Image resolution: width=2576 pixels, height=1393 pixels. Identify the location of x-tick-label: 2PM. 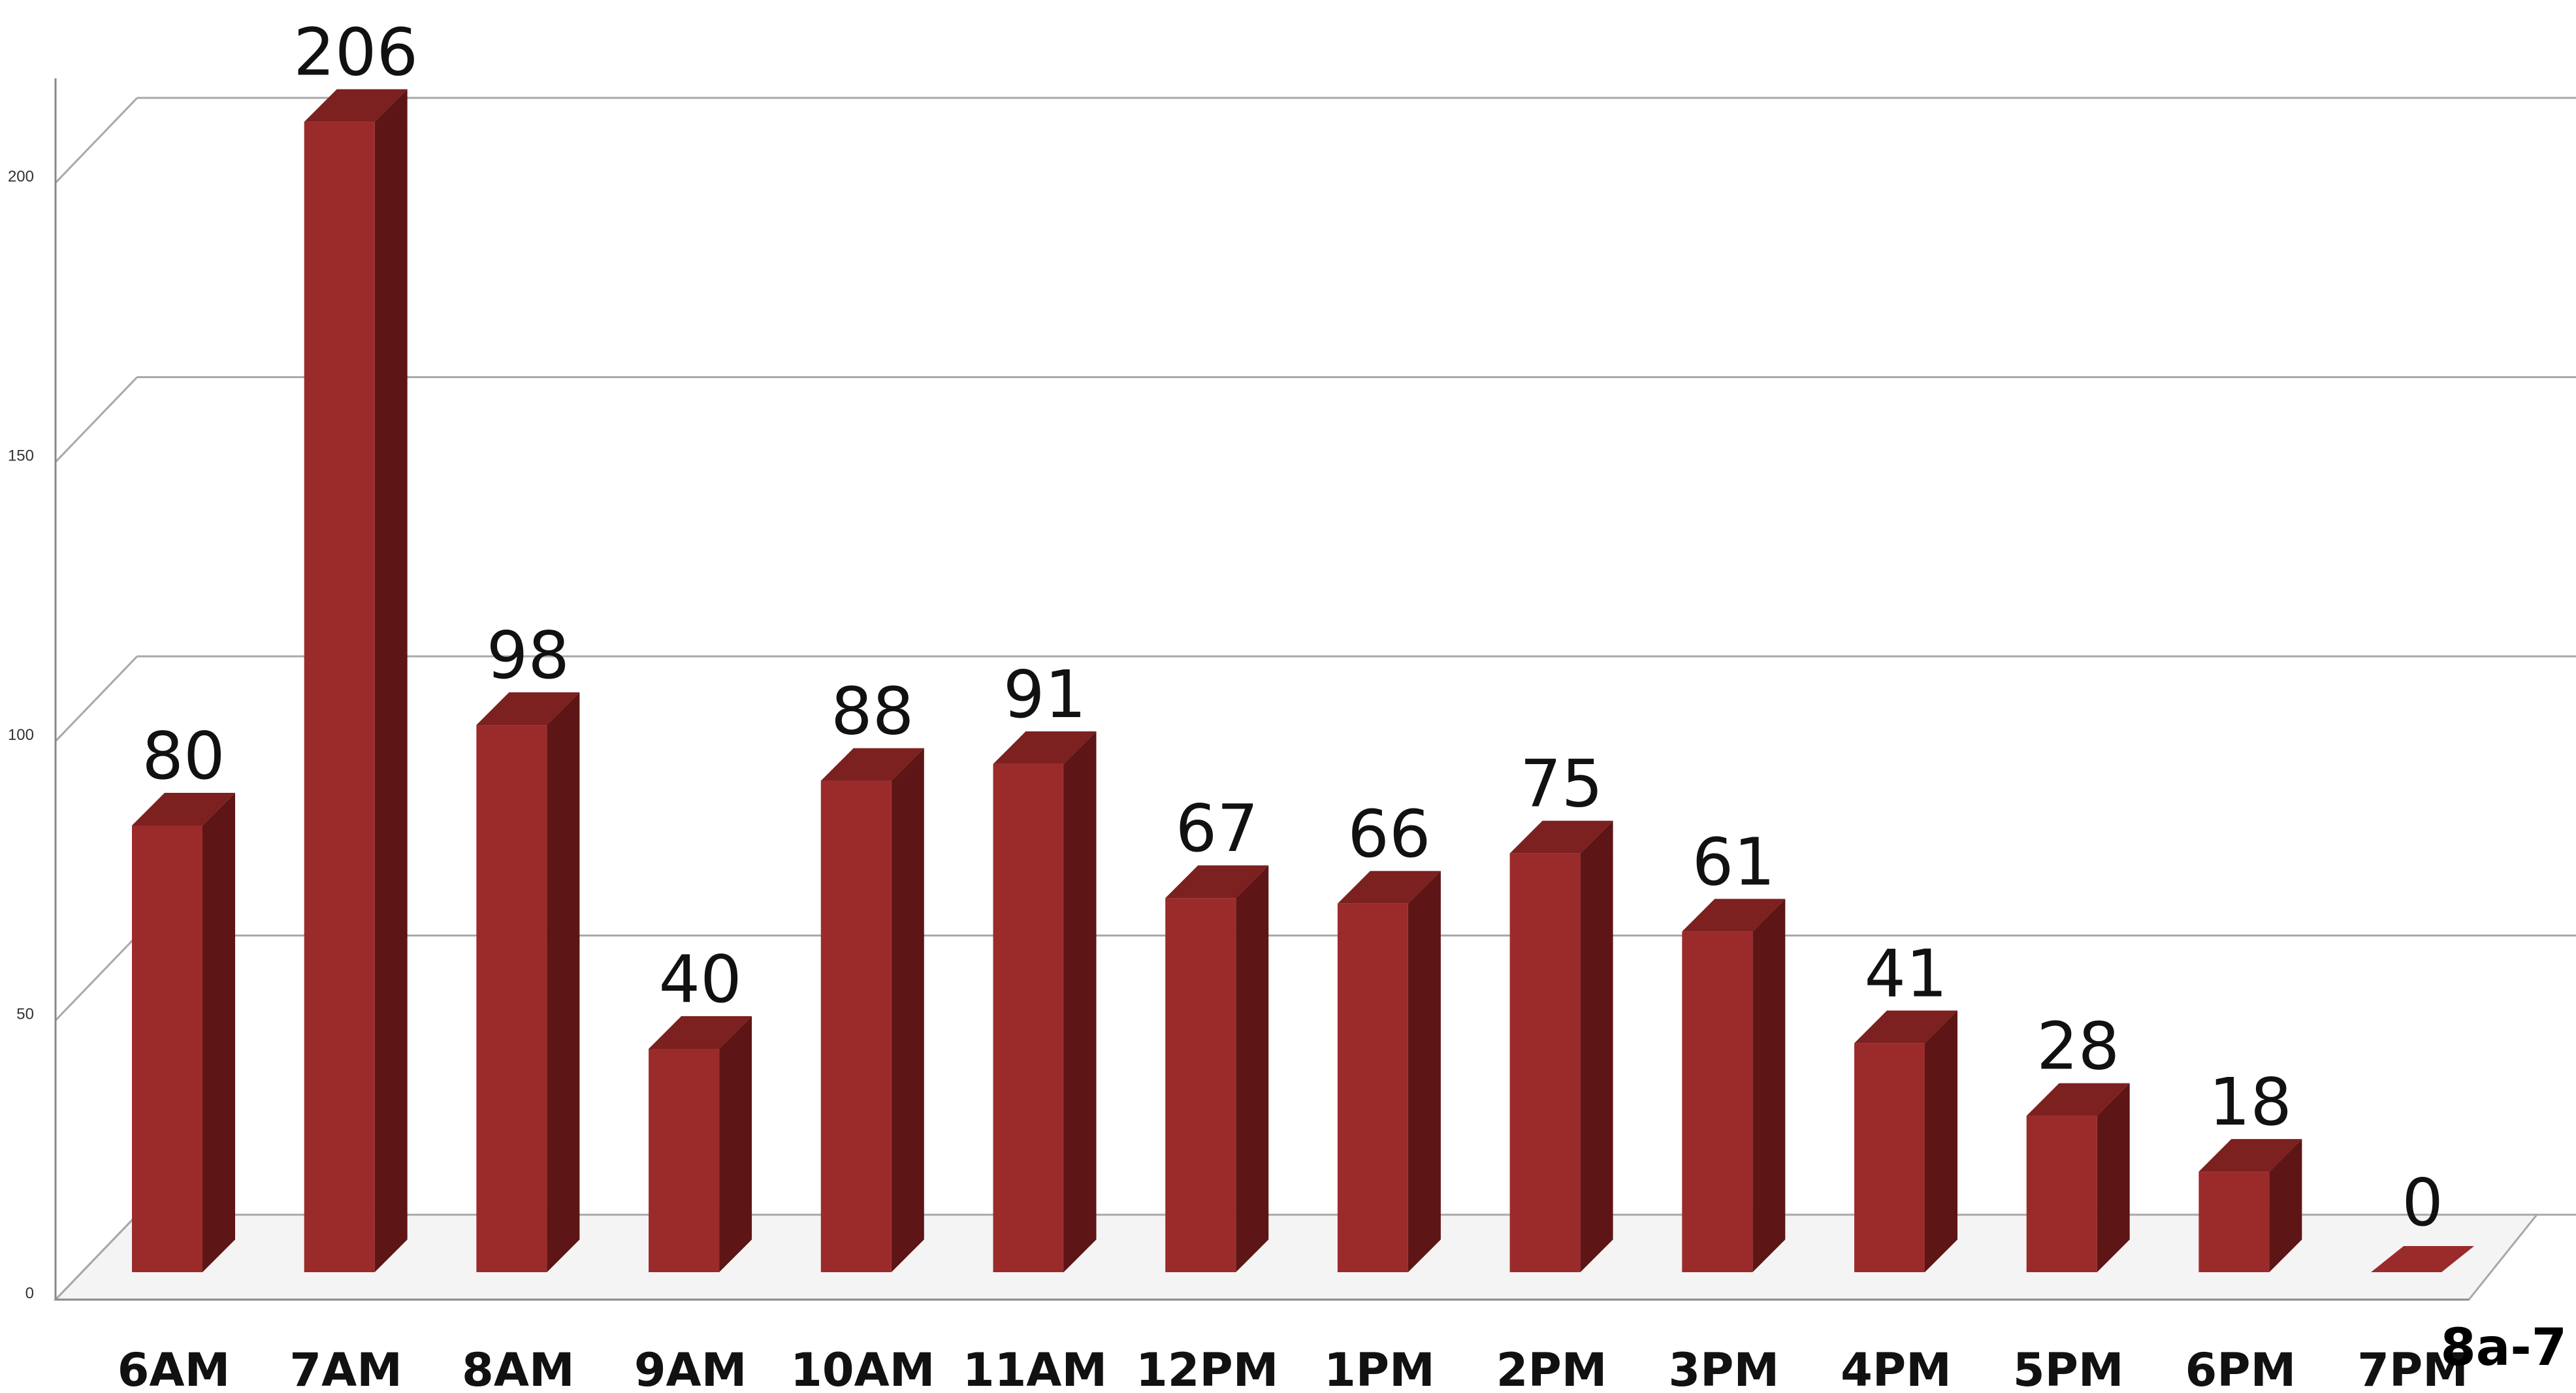
(1551, 1368).